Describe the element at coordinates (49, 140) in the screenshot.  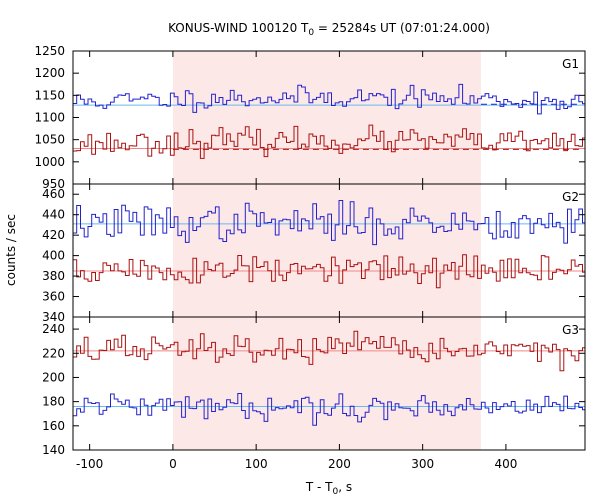
I see `y-tick-label: 1050` at that location.